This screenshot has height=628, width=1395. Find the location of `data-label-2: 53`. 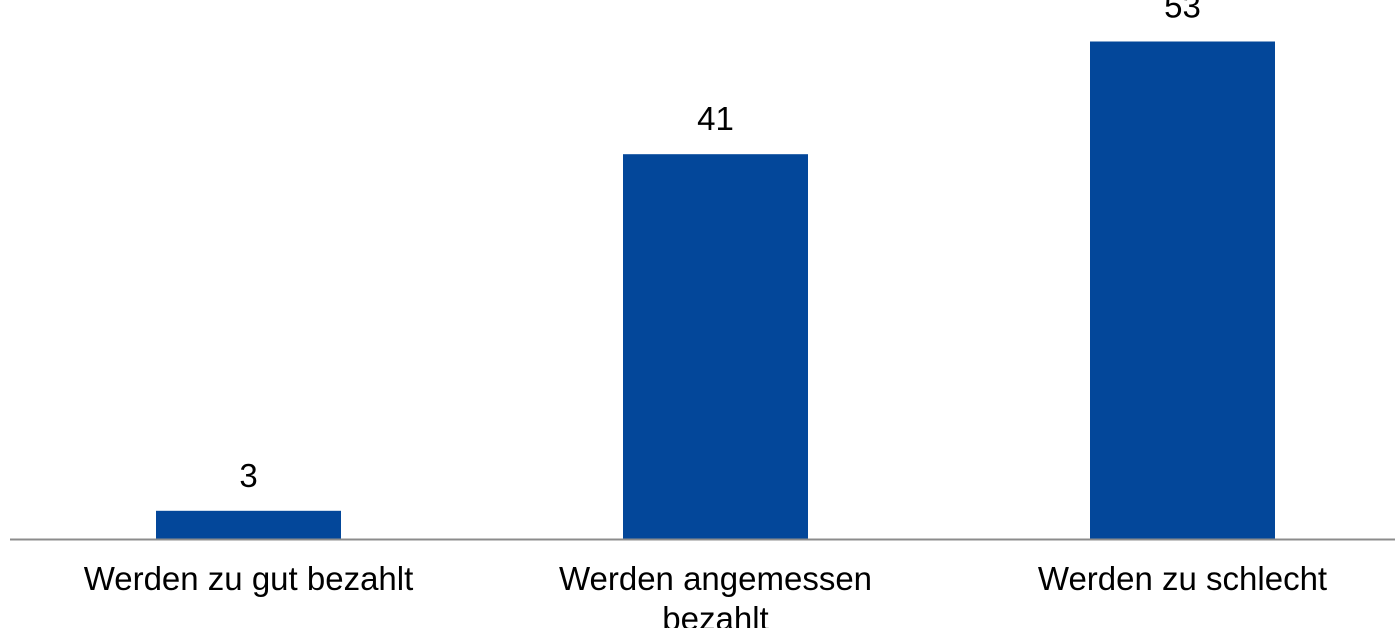

data-label-2: 53 is located at coordinates (1182, 12).